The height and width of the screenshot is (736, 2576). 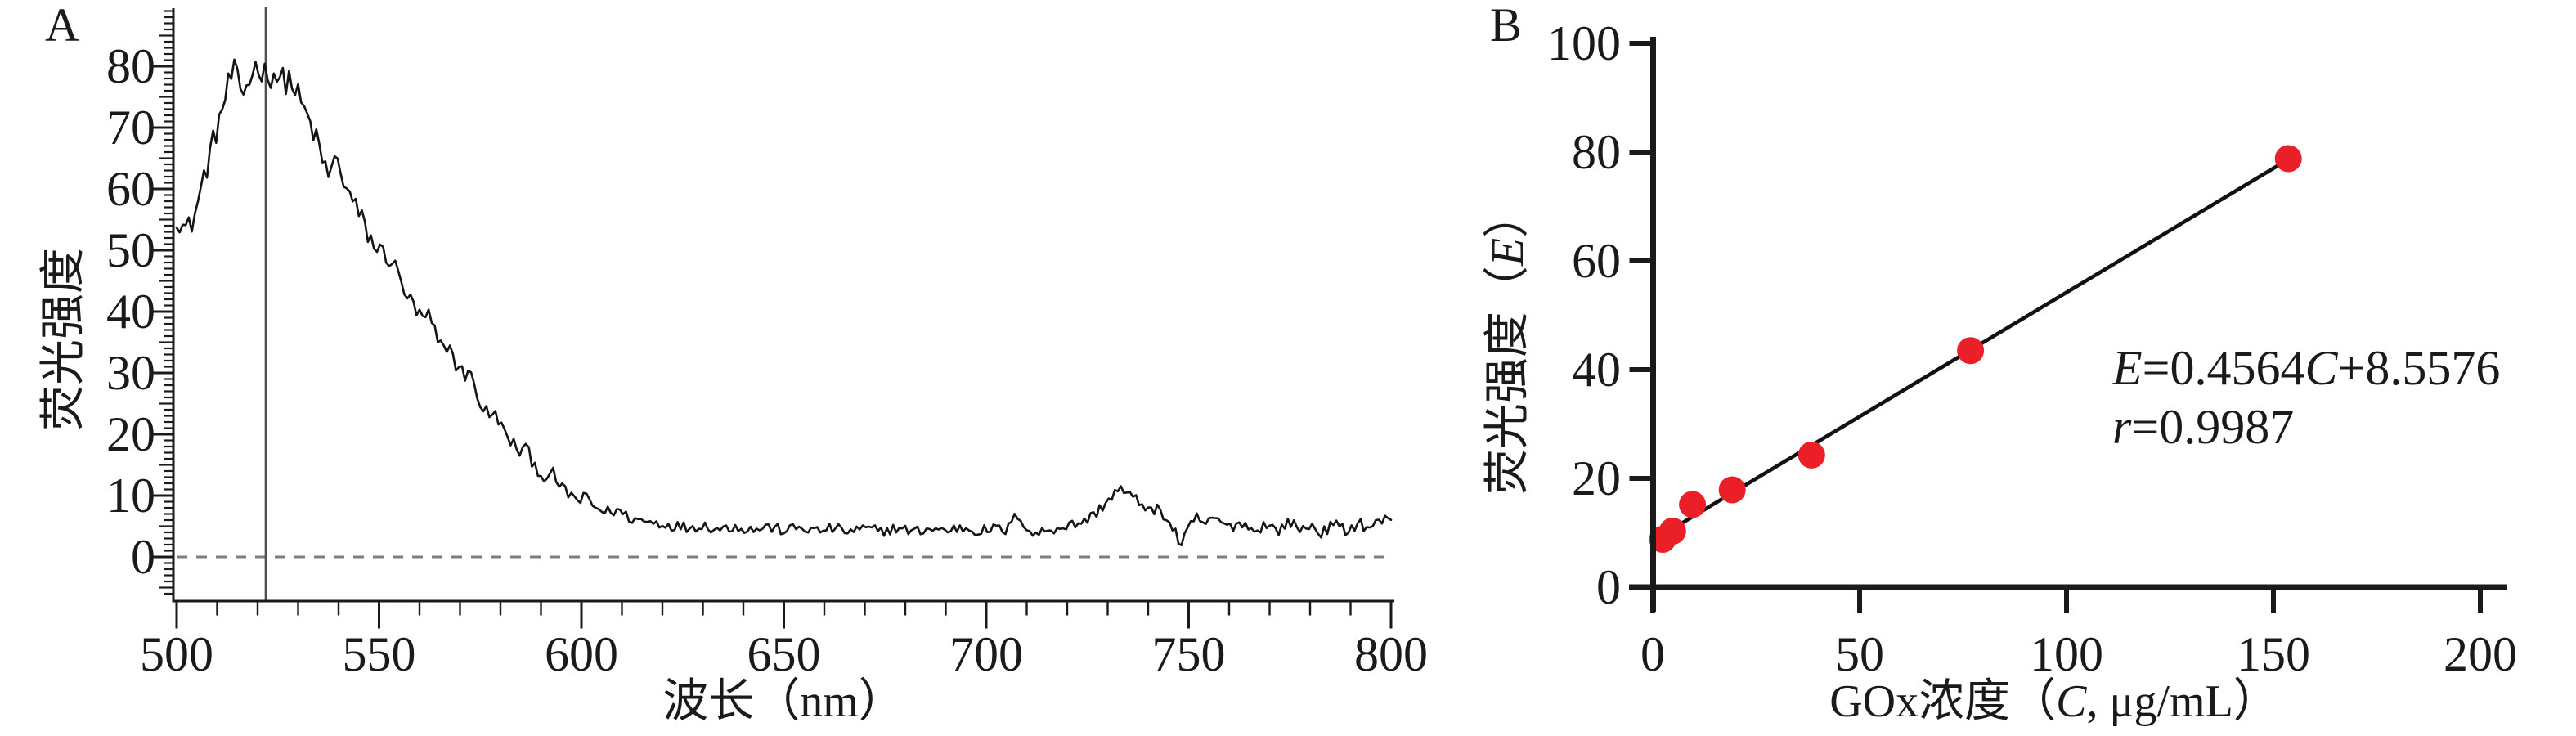 What do you see at coordinates (379, 654) in the screenshot?
I see `panel-a-x-tick-label: 550` at bounding box center [379, 654].